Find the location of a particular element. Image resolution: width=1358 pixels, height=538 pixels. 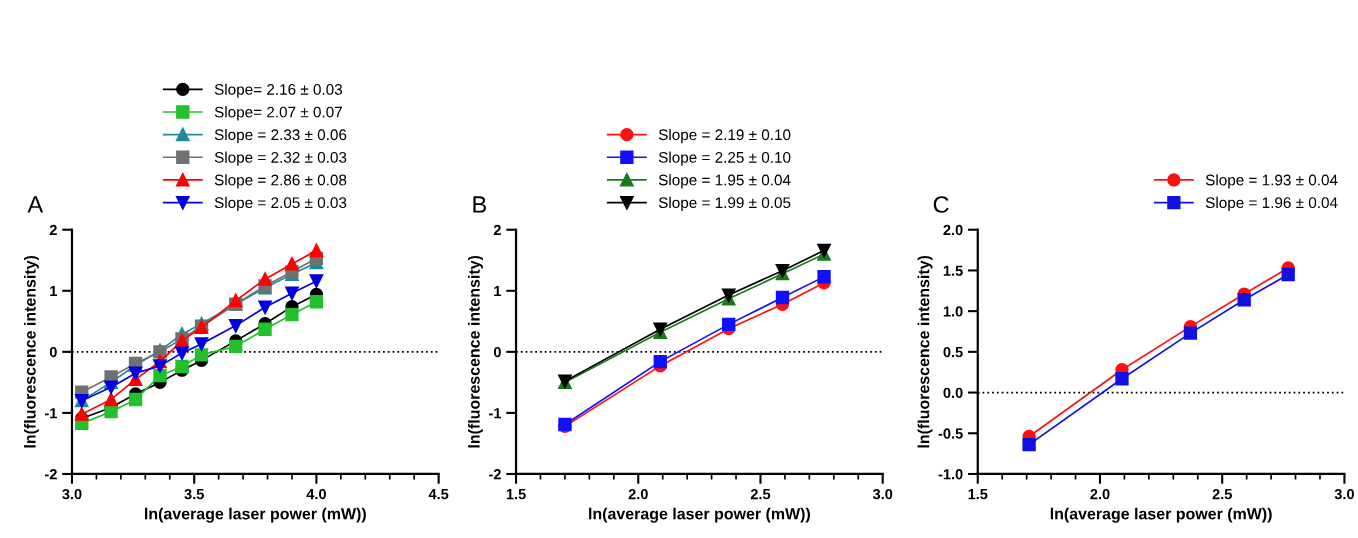

legend-label: Slope = 1.93 ± 0.04 is located at coordinates (1271, 181).